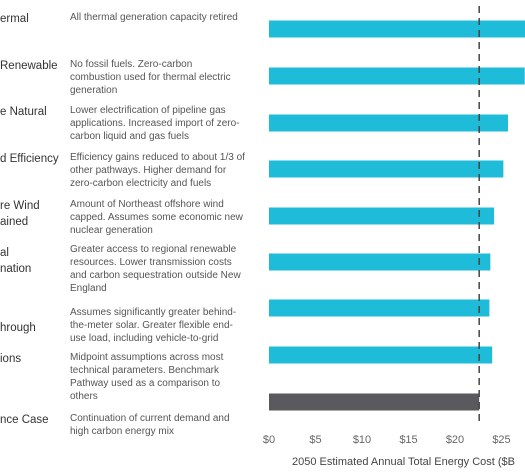 The height and width of the screenshot is (474, 525). Describe the element at coordinates (269, 440) in the screenshot. I see `x-tick-label: $0` at that location.